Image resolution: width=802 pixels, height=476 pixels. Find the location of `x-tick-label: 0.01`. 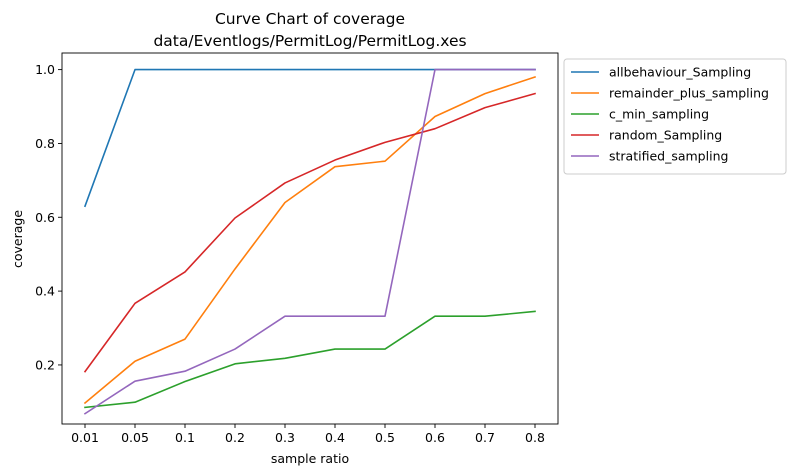

x-tick-label: 0.01 is located at coordinates (85, 437).